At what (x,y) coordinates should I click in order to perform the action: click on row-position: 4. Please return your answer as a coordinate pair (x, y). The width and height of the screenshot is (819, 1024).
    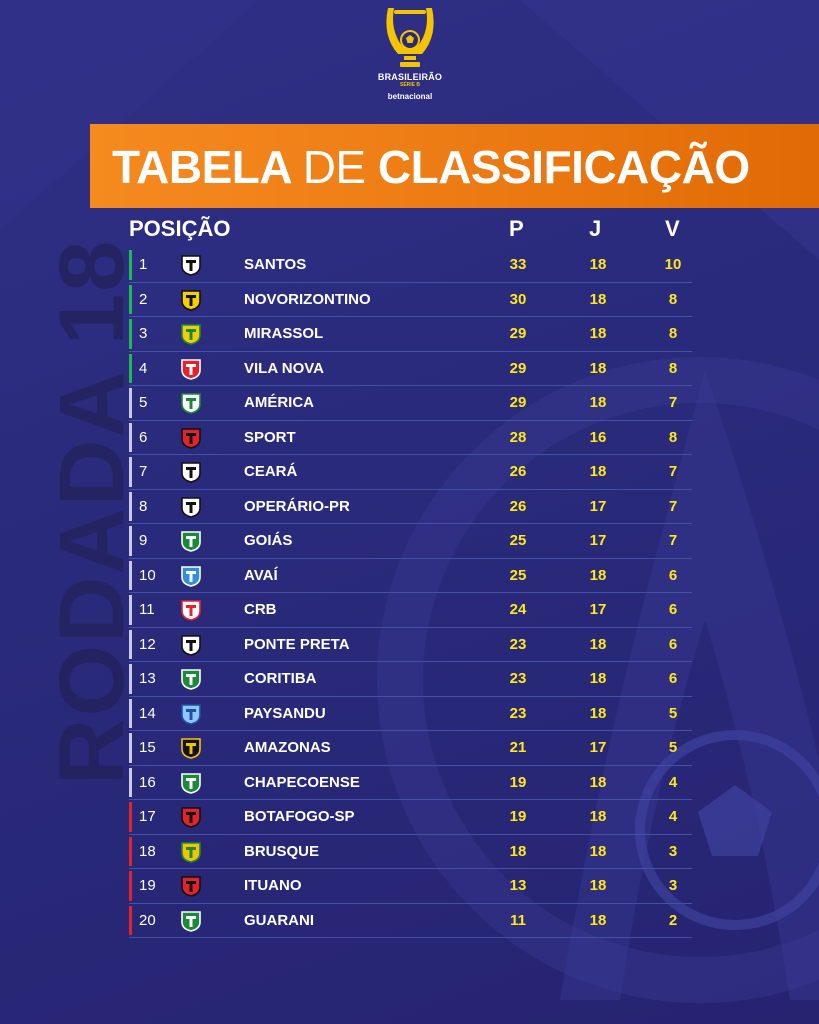
    Looking at the image, I should click on (143, 368).